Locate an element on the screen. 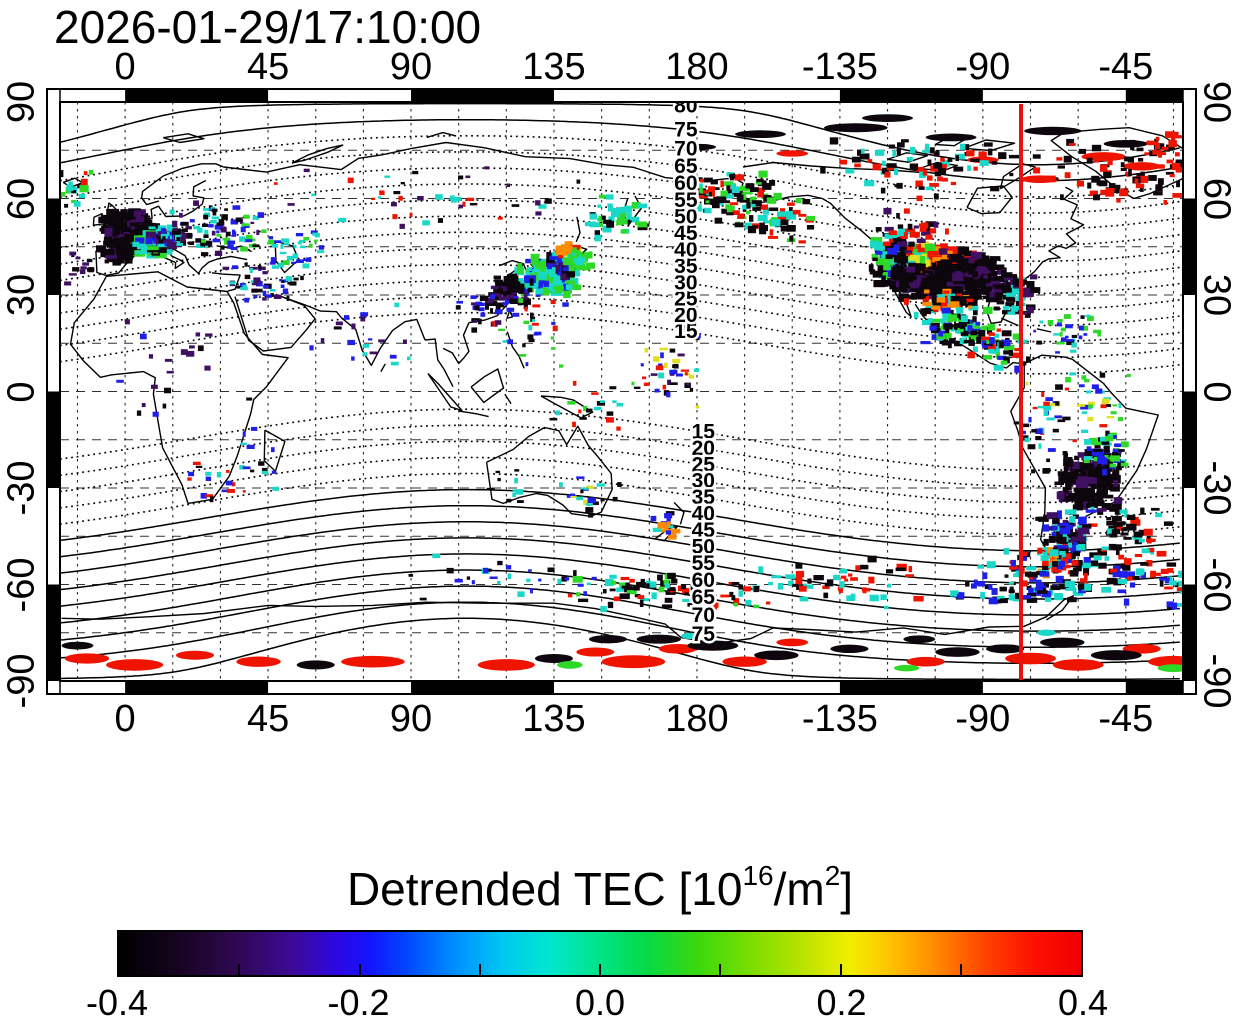 This screenshot has height=1024, width=1240. colorbar-tick-label: 0.4 is located at coordinates (1083, 1002).